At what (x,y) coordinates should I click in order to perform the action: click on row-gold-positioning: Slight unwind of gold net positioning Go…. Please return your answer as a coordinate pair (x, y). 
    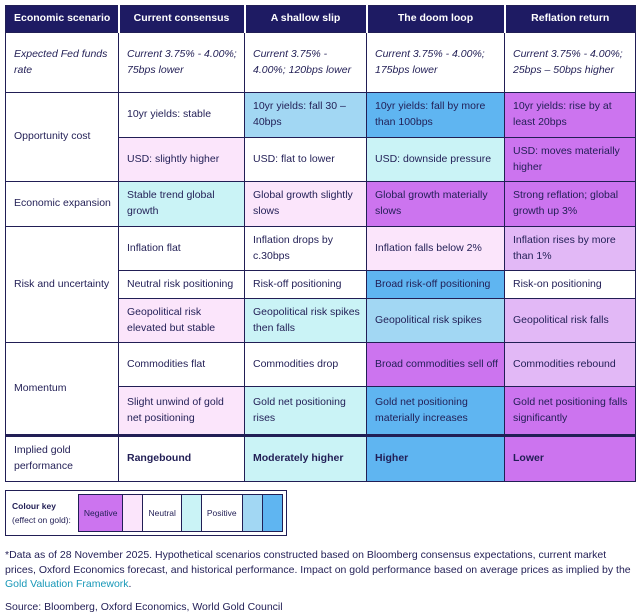
    Looking at the image, I should click on (321, 411).